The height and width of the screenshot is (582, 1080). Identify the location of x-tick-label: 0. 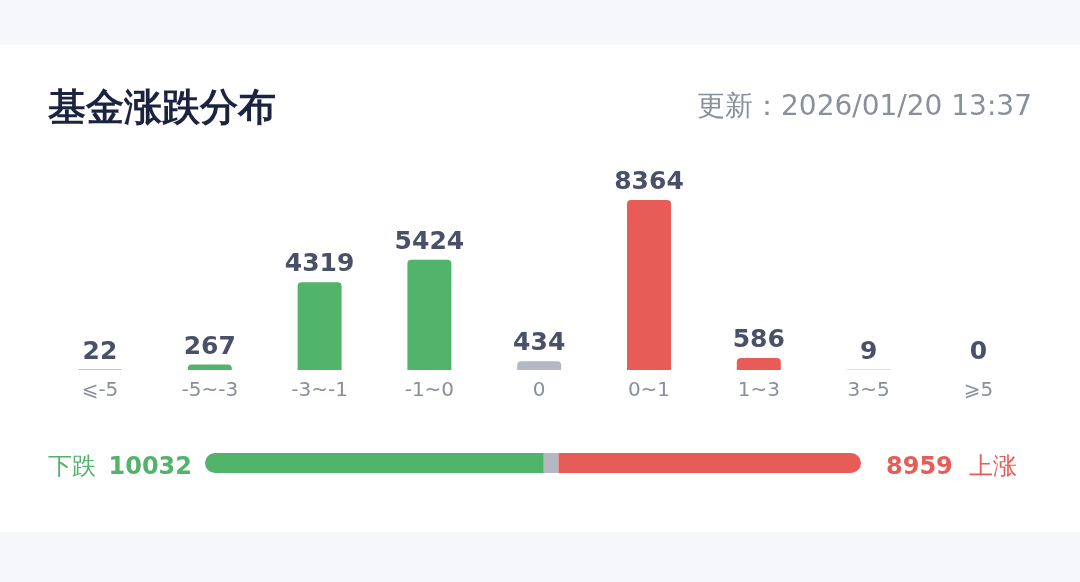
(539, 389).